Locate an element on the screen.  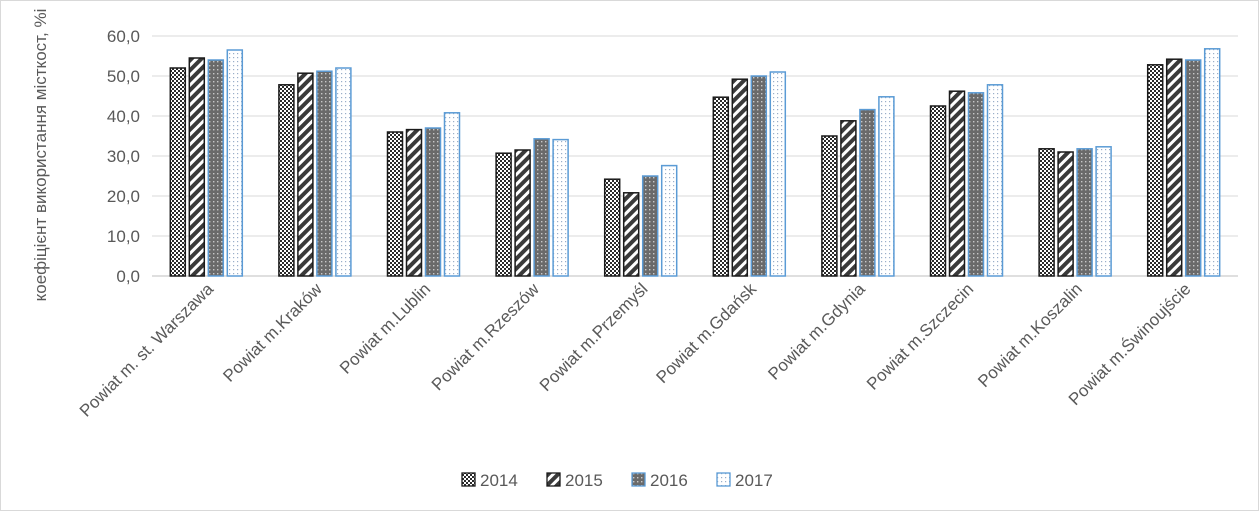
legend-label-2017: 2017 is located at coordinates (754, 480).